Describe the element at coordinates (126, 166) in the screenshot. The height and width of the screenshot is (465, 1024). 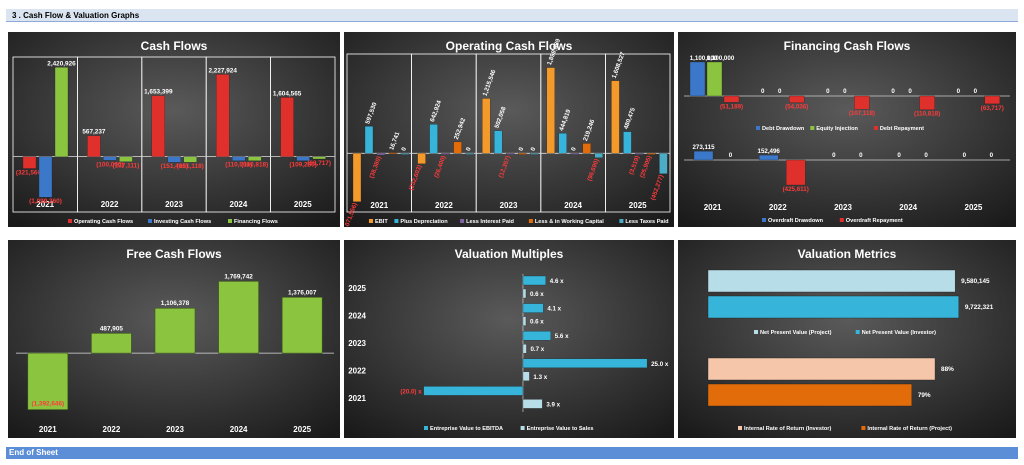
I see `data-label: (137,111)` at that location.